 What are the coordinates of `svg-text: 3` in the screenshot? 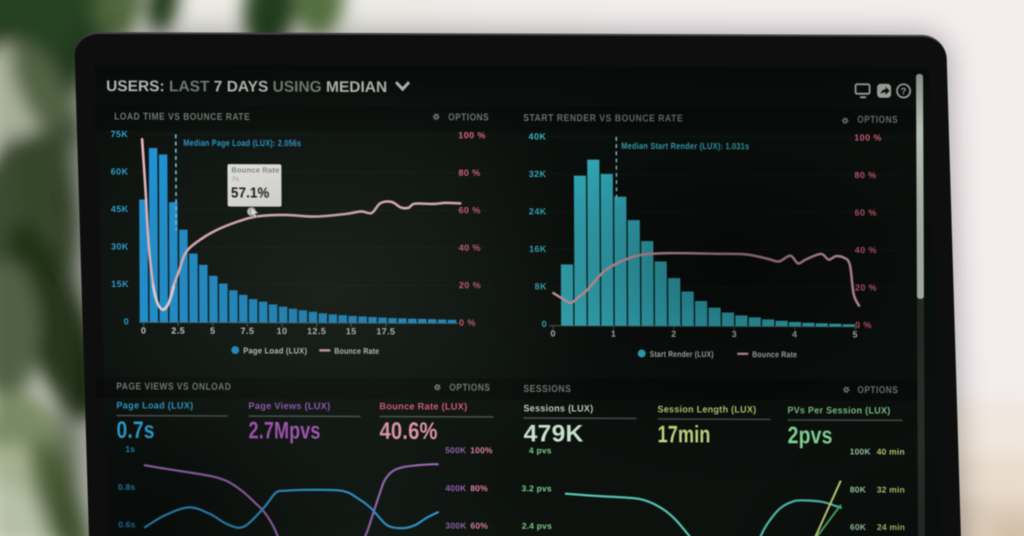 It's located at (734, 334).